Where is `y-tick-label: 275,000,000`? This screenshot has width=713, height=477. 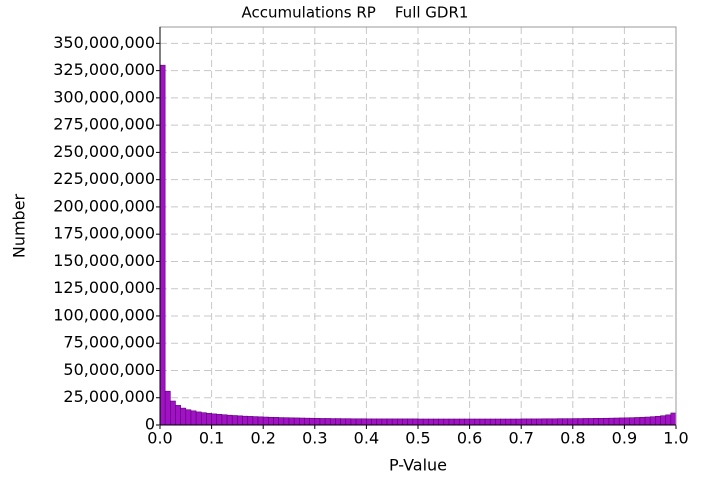 y-tick-label: 275,000,000 is located at coordinates (104, 124).